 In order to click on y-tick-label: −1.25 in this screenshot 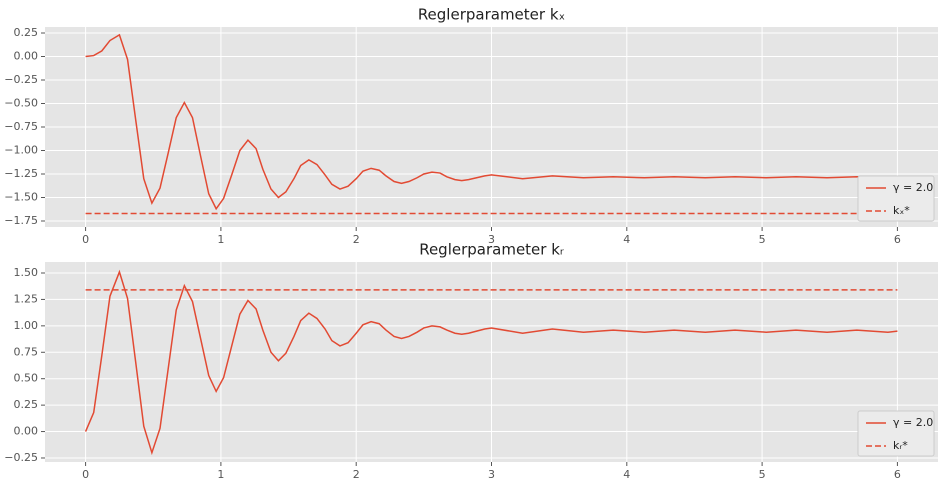, I will do `click(21, 173)`.